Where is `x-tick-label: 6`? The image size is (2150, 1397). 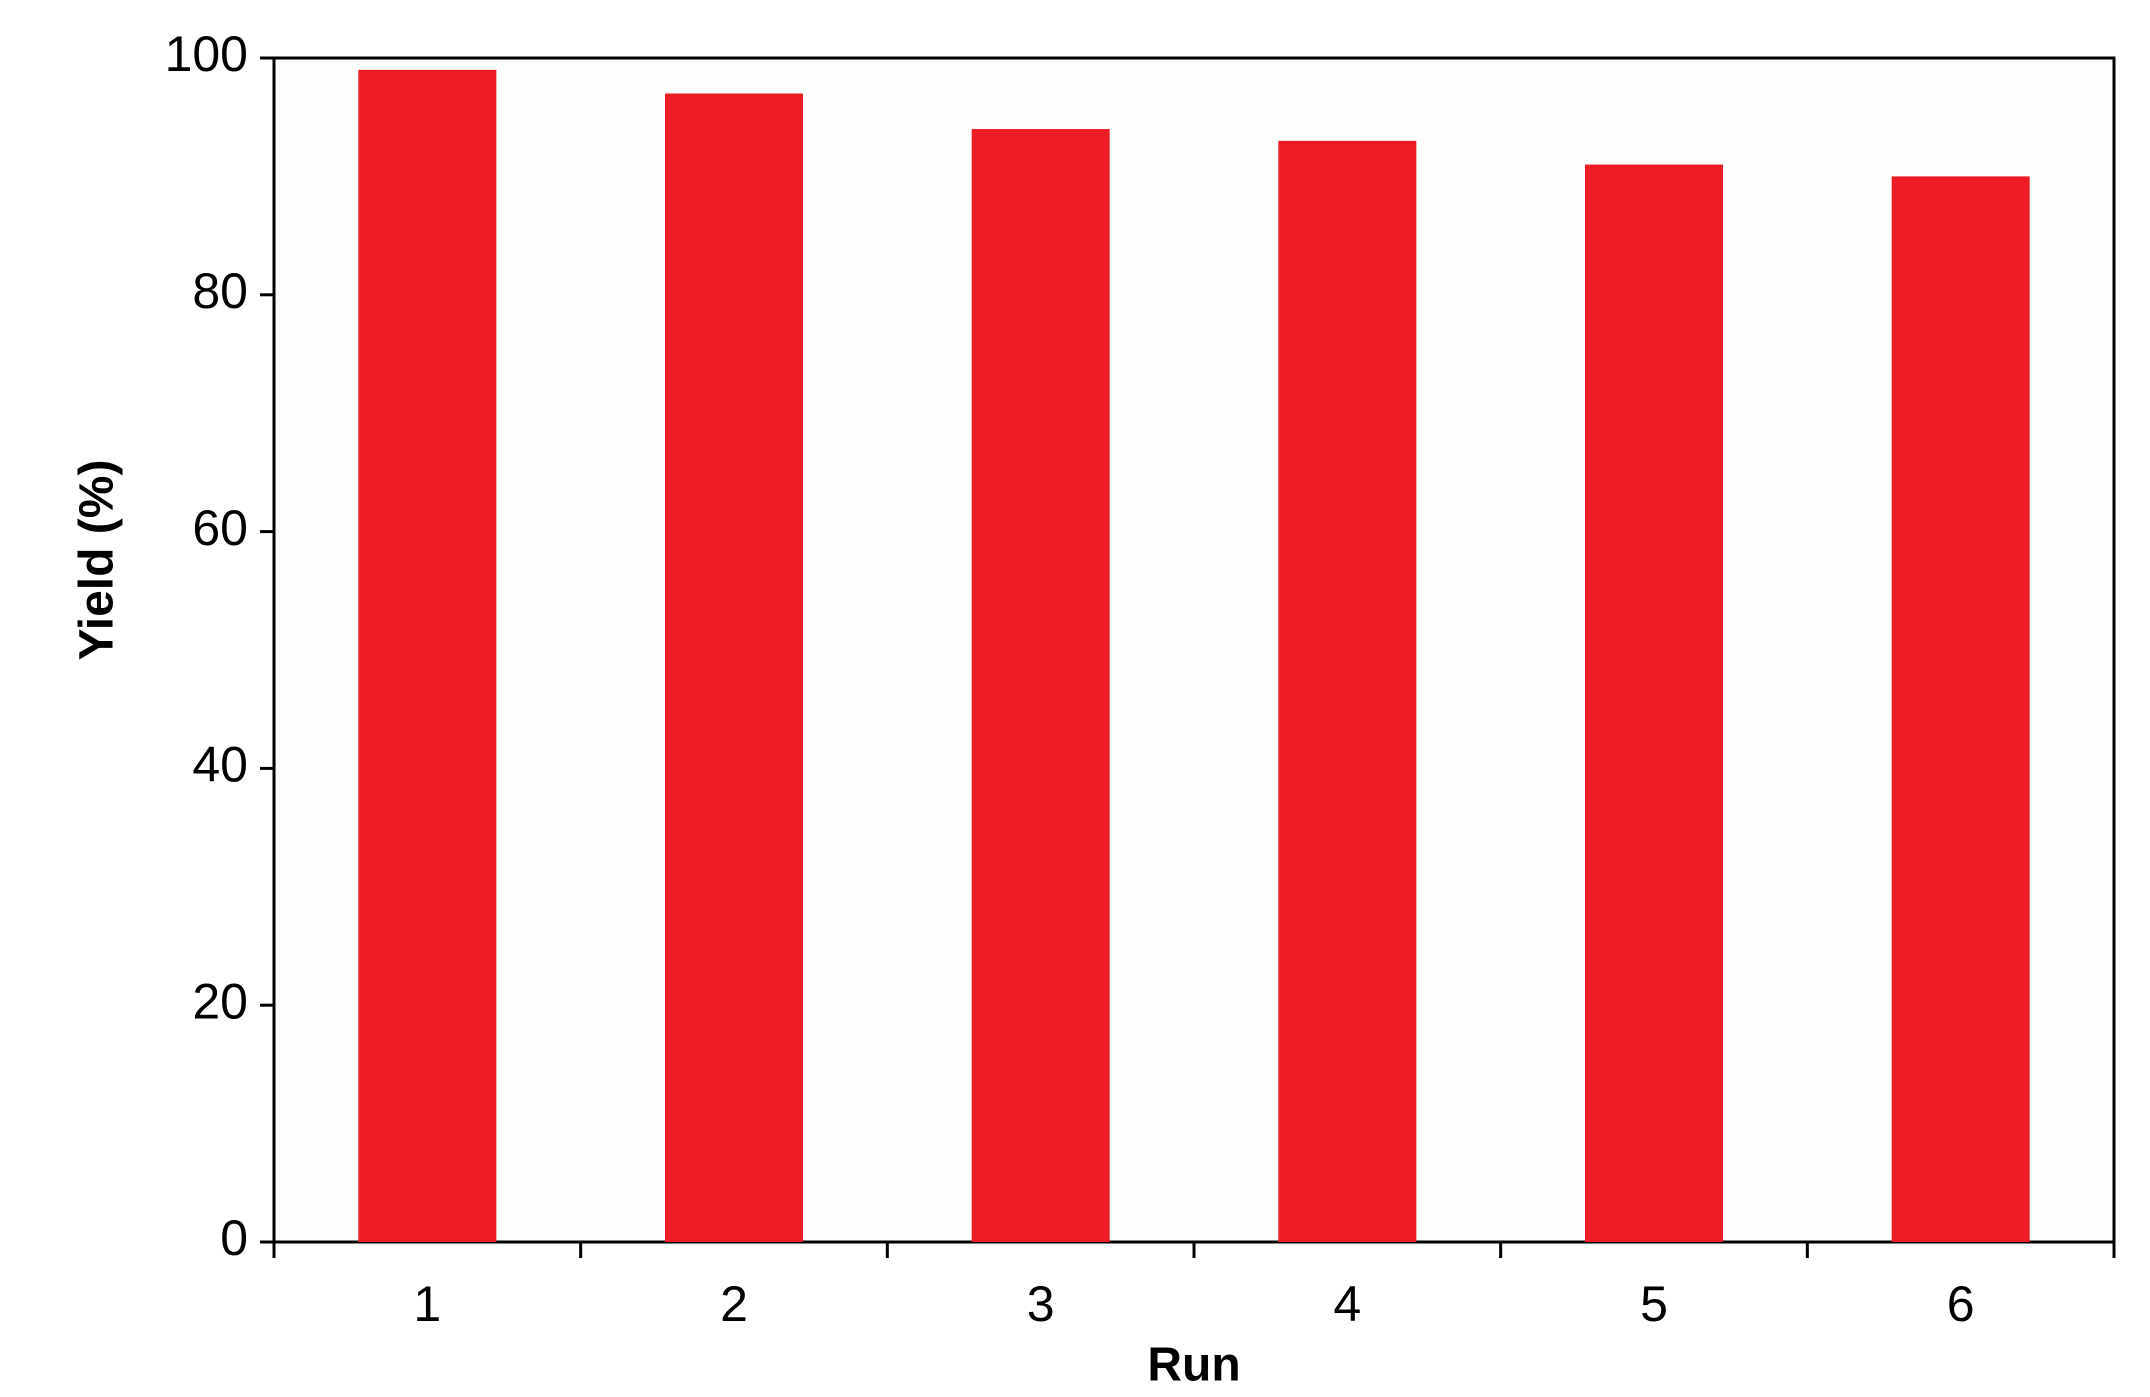
x-tick-label: 6 is located at coordinates (1961, 1304).